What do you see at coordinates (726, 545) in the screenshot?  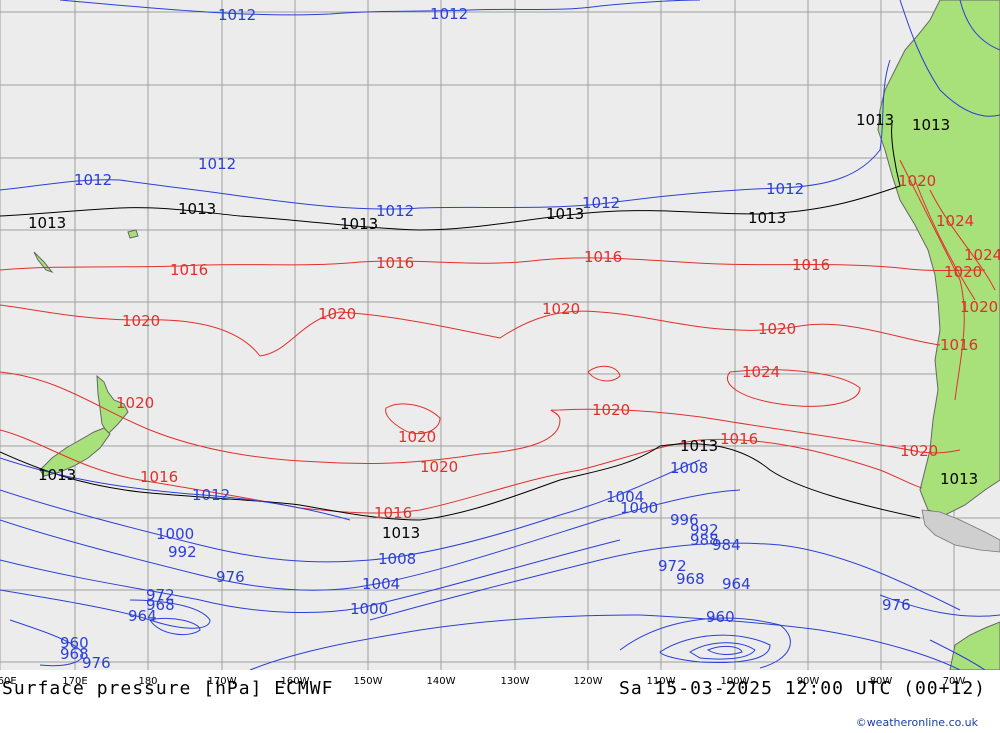 I see `isobar-label: 984` at bounding box center [726, 545].